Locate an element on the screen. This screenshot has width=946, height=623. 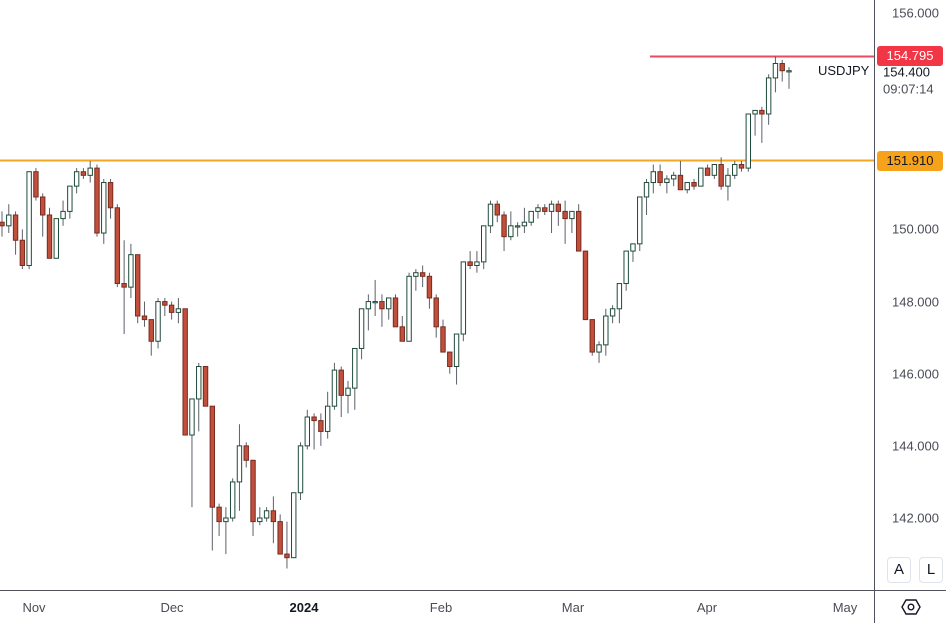
symbol-label: USDJPY is located at coordinates (844, 70).